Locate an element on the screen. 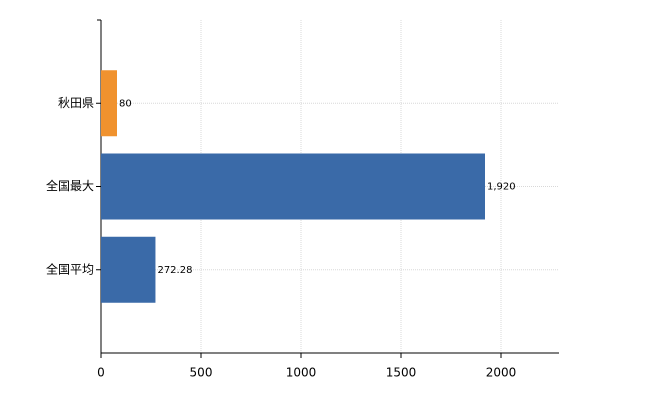 The image size is (650, 400). value-label: 1,920 is located at coordinates (501, 187).